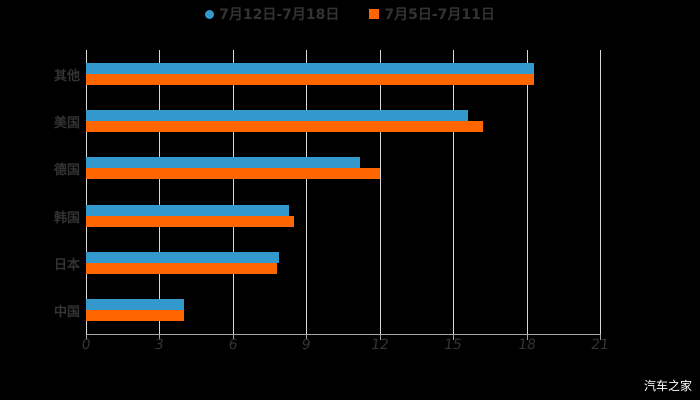 This screenshot has height=400, width=700. I want to click on legend-label: 7月5日-7月11日, so click(439, 15).